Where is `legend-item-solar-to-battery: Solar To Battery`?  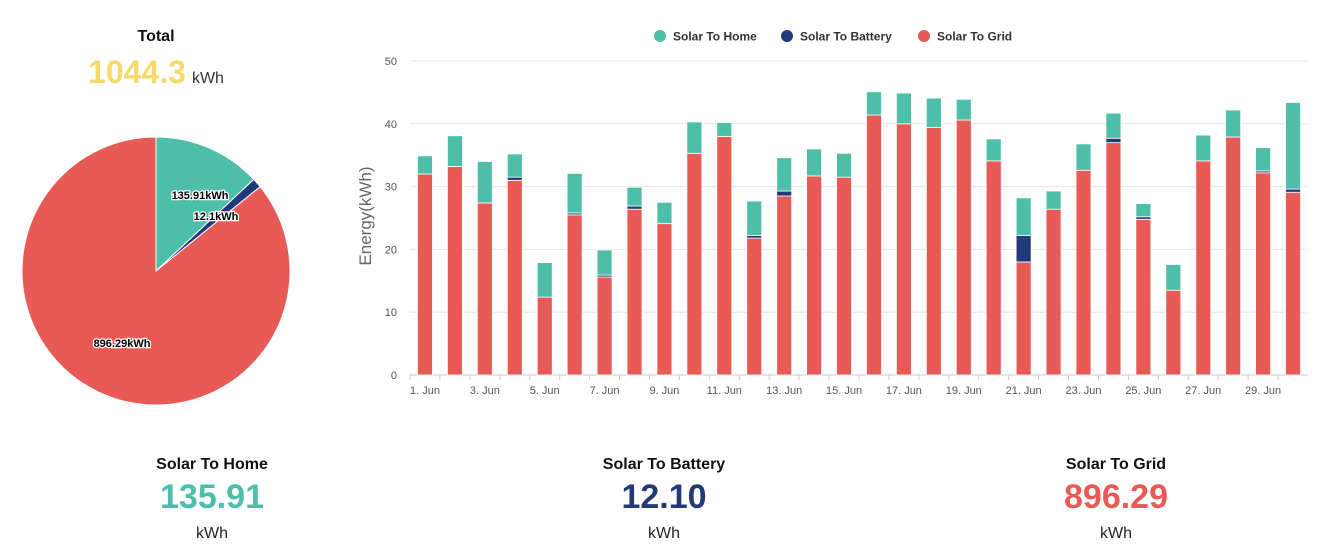
legend-item-solar-to-battery: Solar To Battery is located at coordinates (836, 37).